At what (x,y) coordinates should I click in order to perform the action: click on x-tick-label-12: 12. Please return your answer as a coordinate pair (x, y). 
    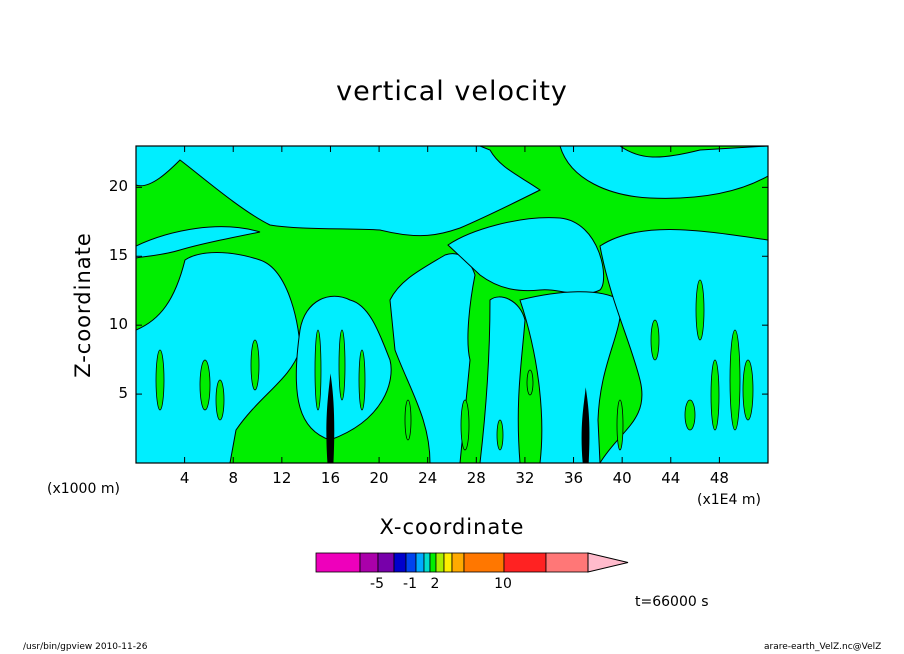
    Looking at the image, I should click on (282, 478).